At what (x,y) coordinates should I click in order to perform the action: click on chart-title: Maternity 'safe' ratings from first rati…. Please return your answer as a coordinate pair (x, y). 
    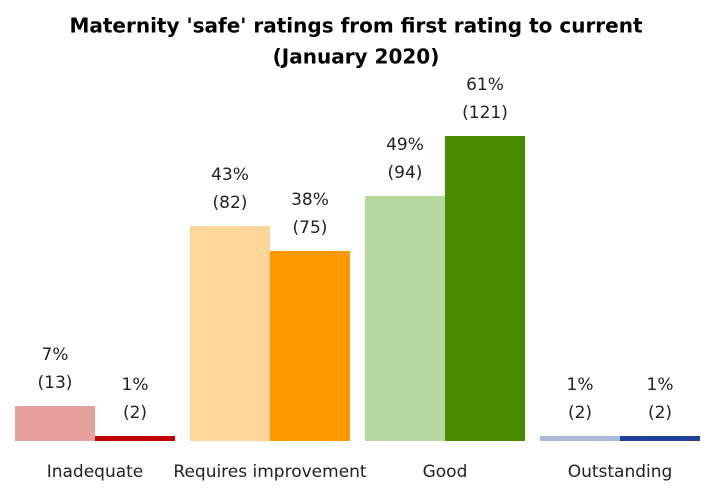
    Looking at the image, I should click on (356, 26).